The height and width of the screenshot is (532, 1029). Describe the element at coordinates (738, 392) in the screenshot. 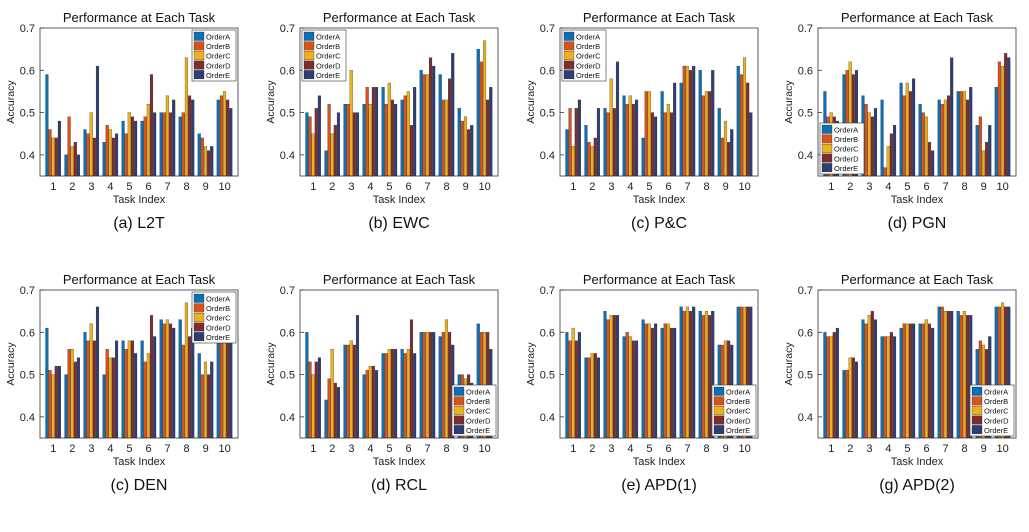

I see `legend-label: OrderA` at that location.